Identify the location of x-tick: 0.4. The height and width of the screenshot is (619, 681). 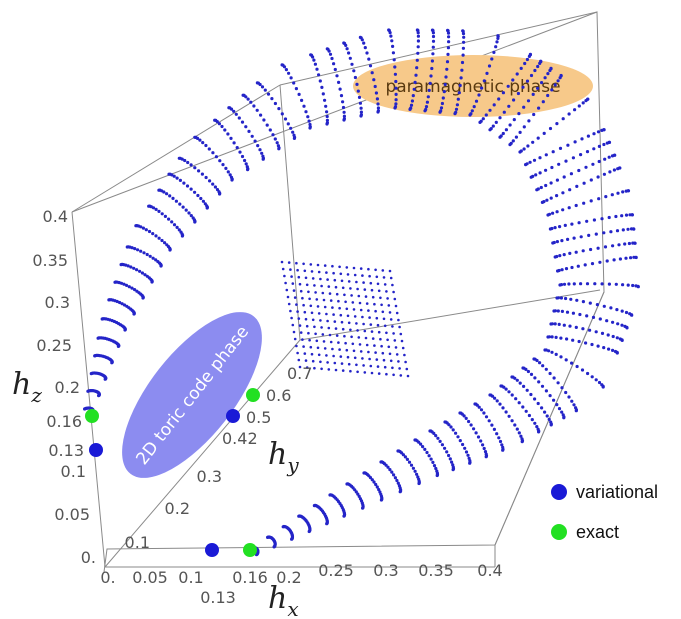
(489, 570).